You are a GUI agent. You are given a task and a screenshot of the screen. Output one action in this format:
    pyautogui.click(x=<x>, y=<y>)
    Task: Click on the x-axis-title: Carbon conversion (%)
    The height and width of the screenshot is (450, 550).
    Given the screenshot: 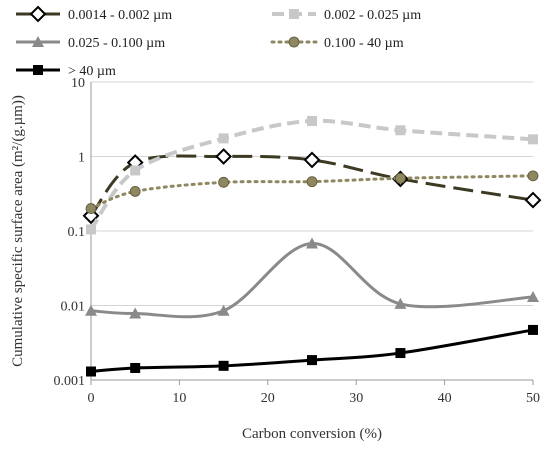 What is the action you would take?
    pyautogui.click(x=312, y=434)
    